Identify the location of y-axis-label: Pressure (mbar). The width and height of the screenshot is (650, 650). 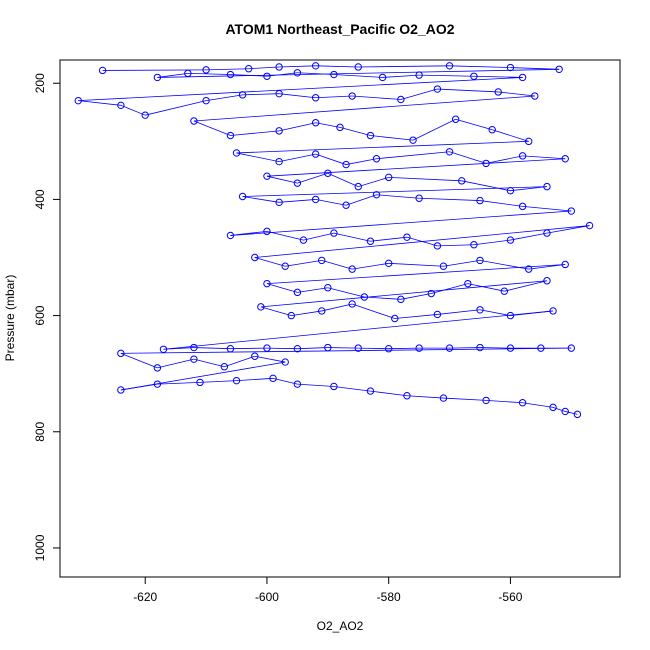
(10, 318).